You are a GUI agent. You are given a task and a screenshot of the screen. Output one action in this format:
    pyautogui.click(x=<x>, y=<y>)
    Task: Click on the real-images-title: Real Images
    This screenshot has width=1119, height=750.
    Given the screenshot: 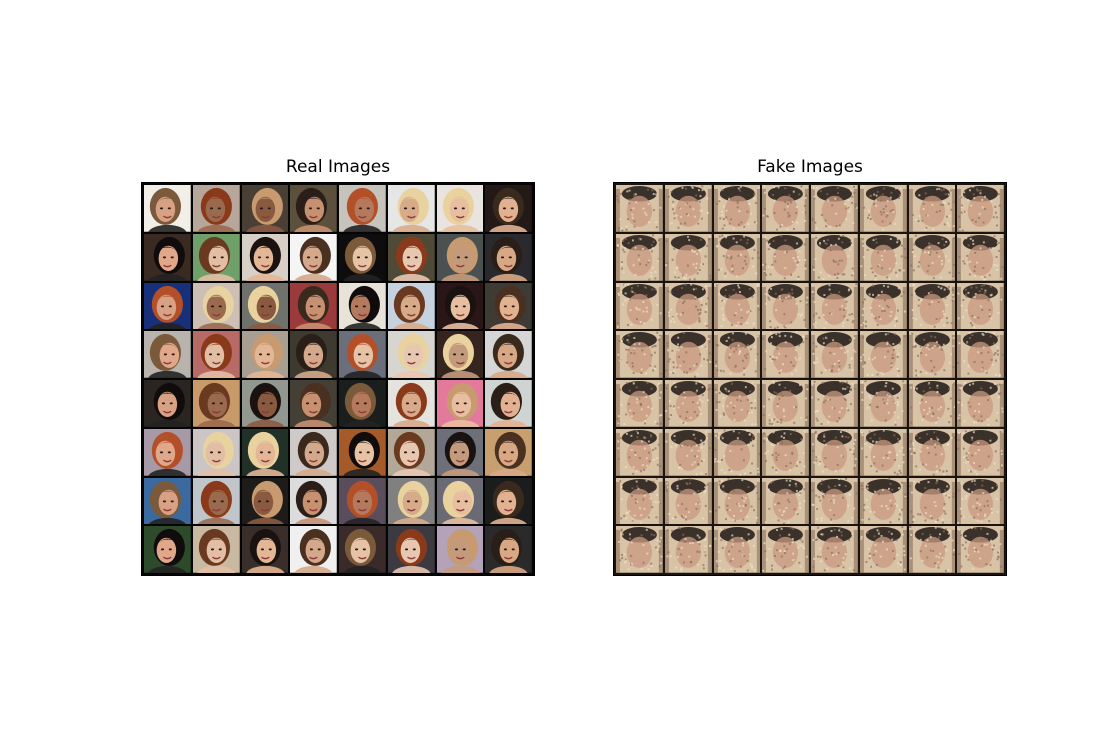 What is the action you would take?
    pyautogui.click(x=338, y=167)
    